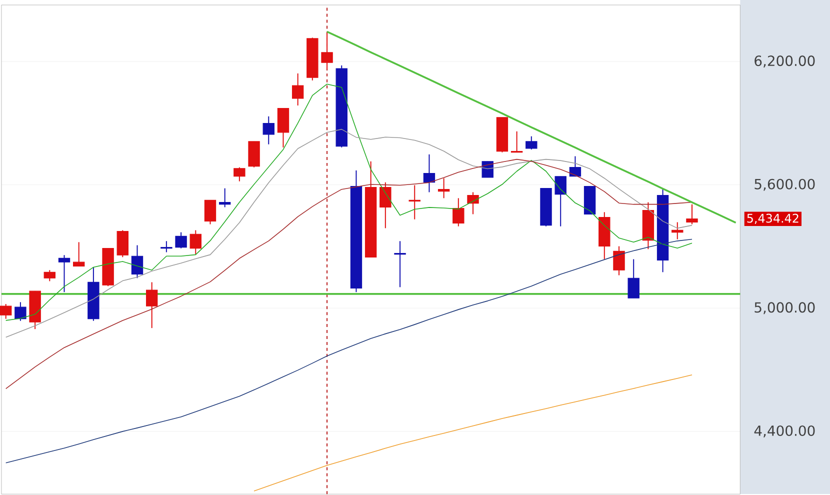 The image size is (830, 495). I want to click on y-tick-label: 5,000.00, so click(784, 308).